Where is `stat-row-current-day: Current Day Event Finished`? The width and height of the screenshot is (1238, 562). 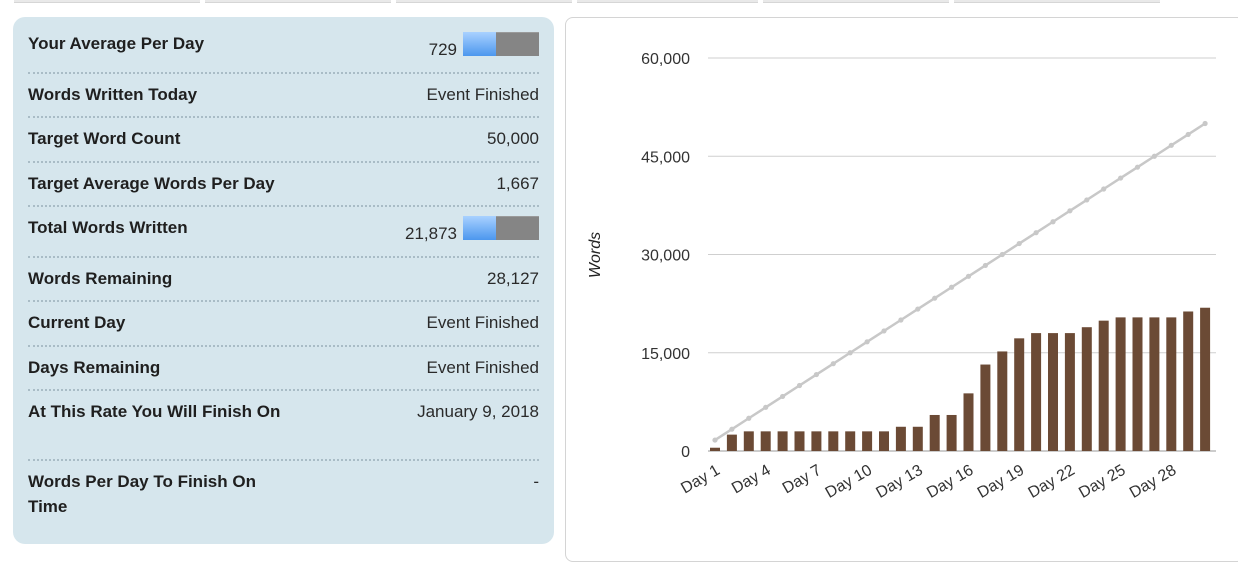 stat-row-current-day: Current Day Event Finished is located at coordinates (283, 322).